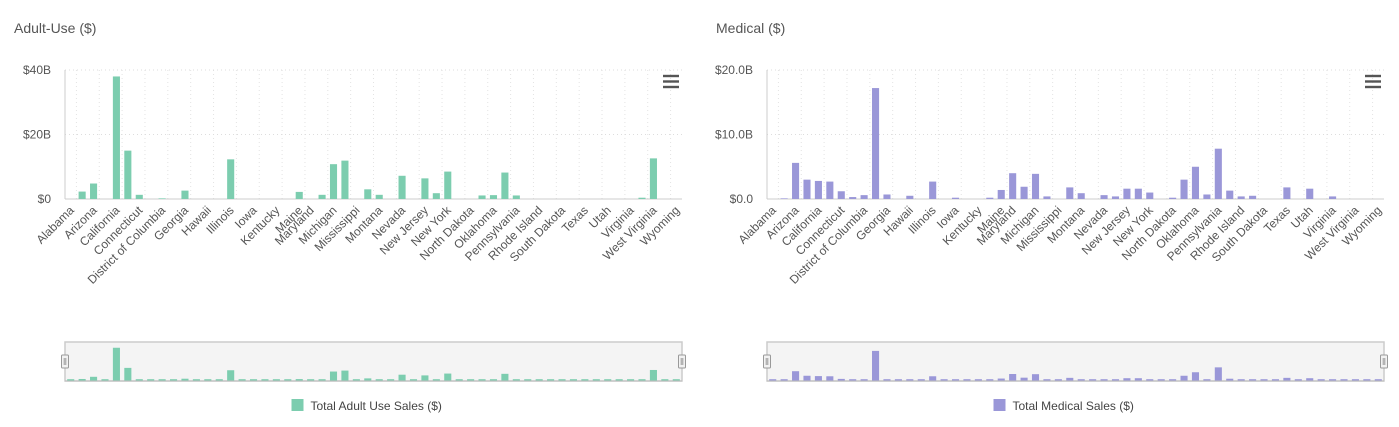  Describe the element at coordinates (425, 188) in the screenshot. I see `bar: New Jersey: 6.4` at that location.